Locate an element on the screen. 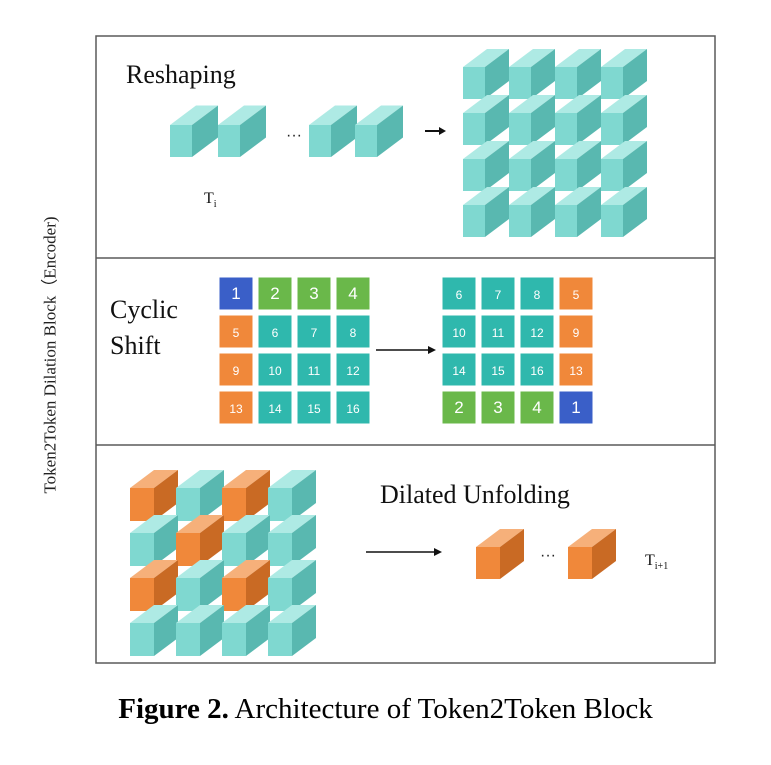  grid-after-shift: 6 7 8 5 10 11 12 9 14 15 16 13 2 3 4 1 is located at coordinates (517, 350).